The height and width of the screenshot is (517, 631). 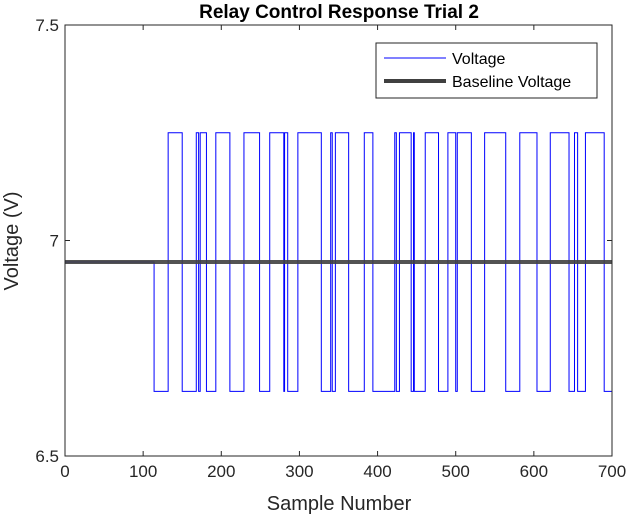 What do you see at coordinates (47, 456) in the screenshot?
I see `y-tick-label: 6.5` at bounding box center [47, 456].